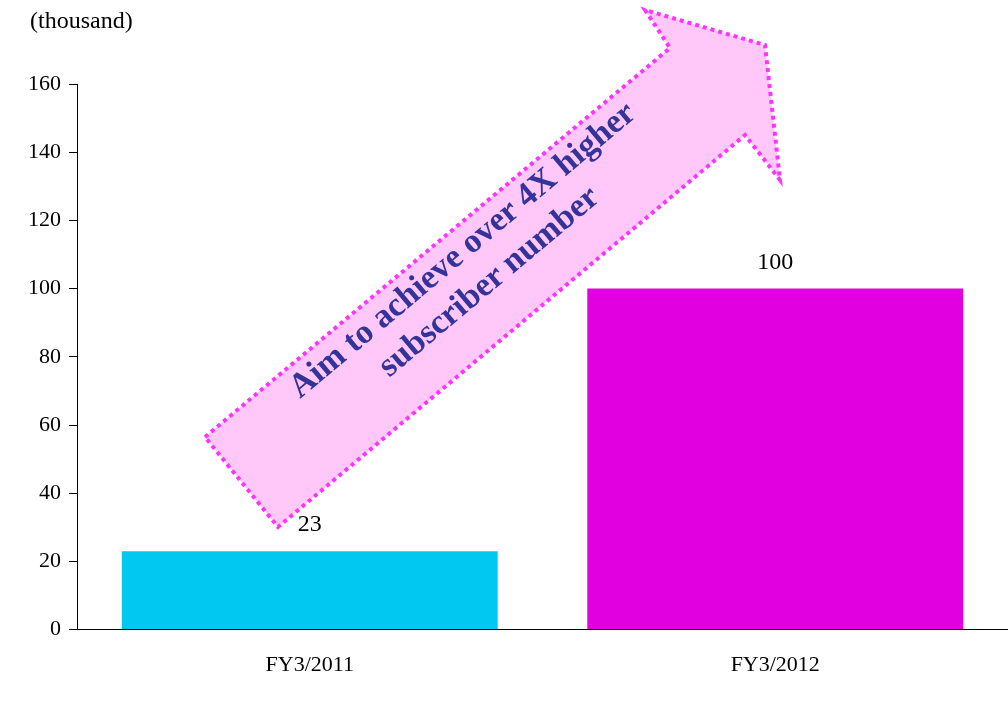  I want to click on y-tick-label: 120, so click(44, 219).